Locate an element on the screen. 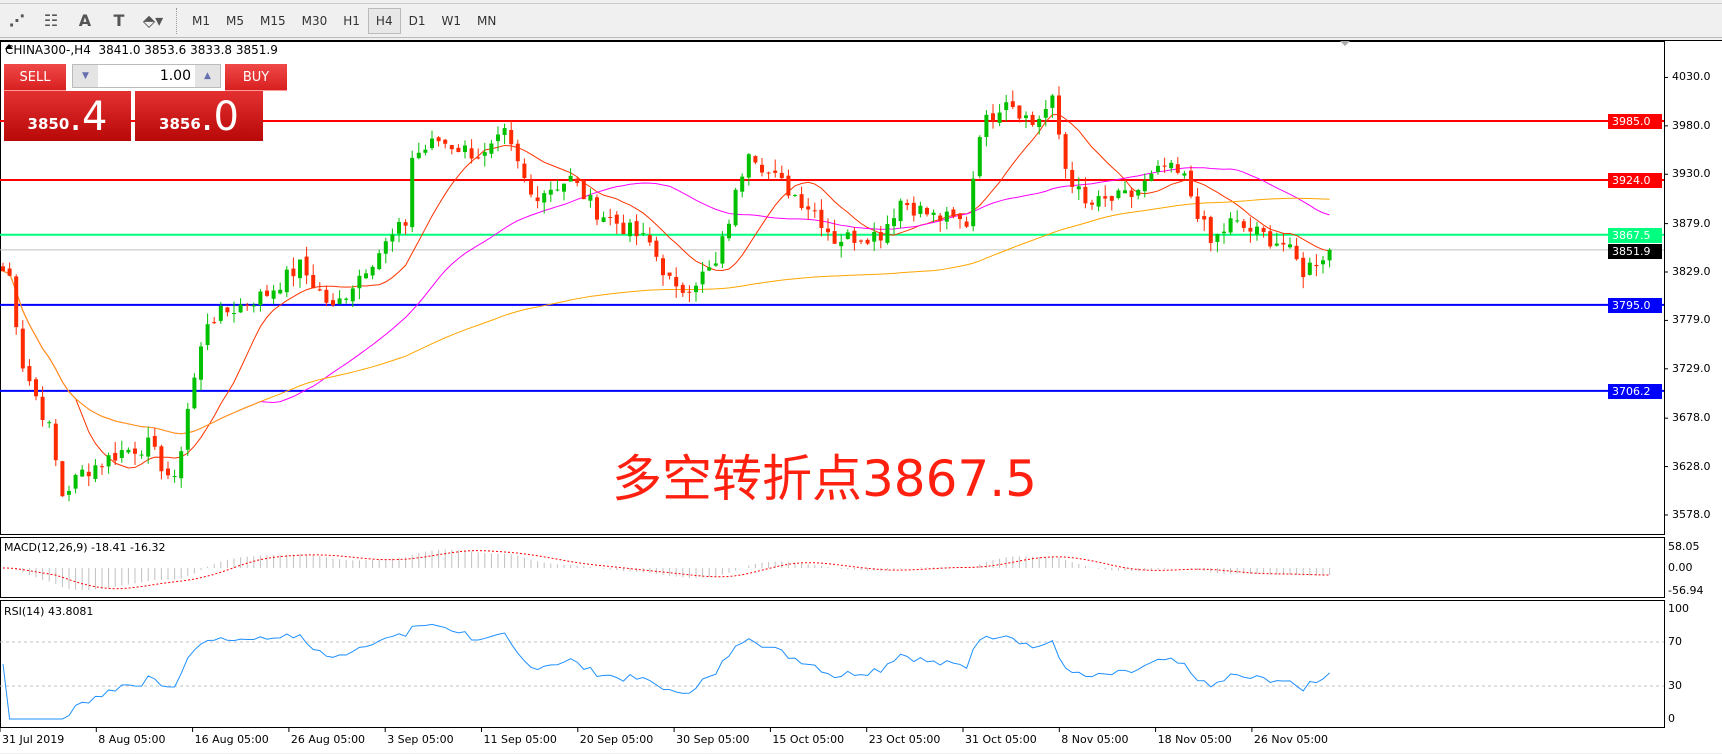  timeframe-h4-button: H4 is located at coordinates (384, 20).